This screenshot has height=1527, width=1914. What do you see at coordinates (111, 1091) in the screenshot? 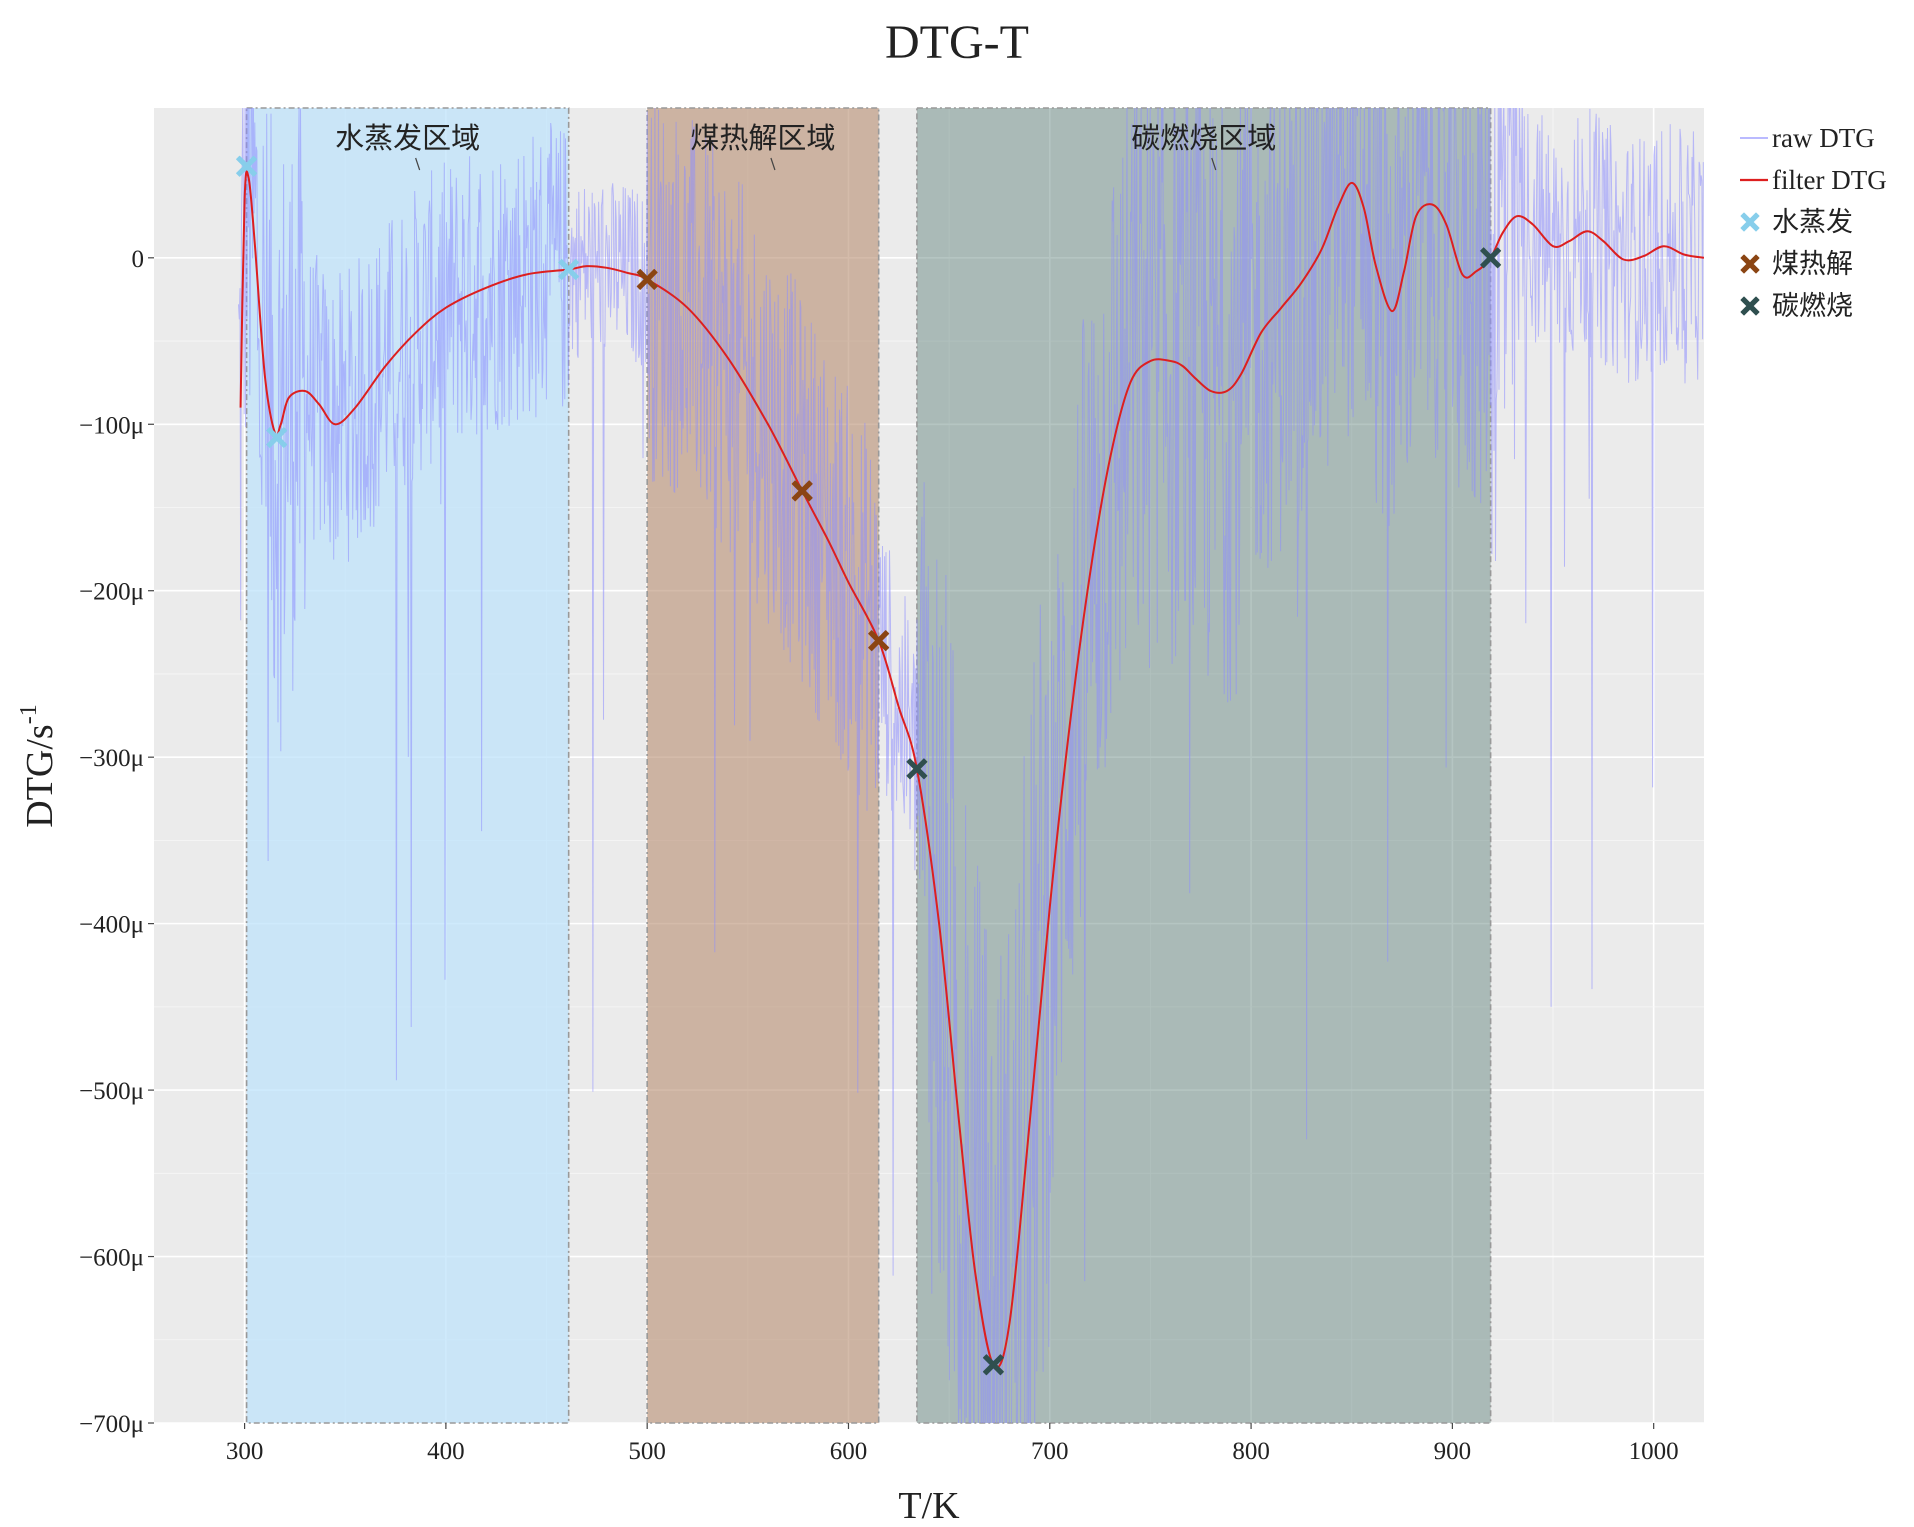
I see `y-tick-label: −500μ` at bounding box center [111, 1091].